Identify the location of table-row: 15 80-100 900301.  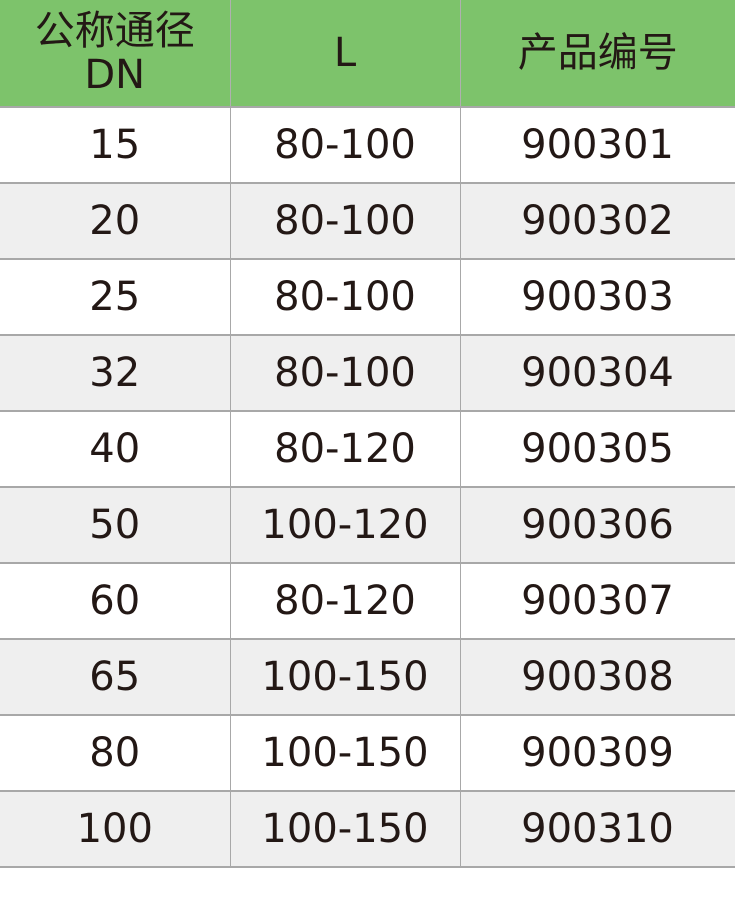
(367, 145).